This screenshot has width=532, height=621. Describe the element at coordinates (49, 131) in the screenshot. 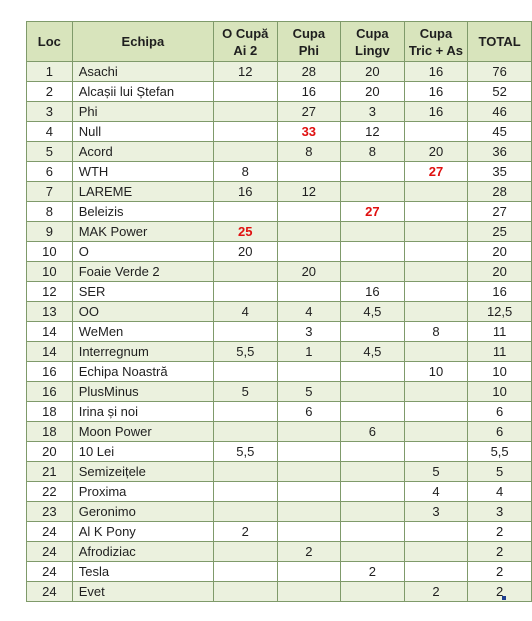

I see `cell-loc: 4` at that location.